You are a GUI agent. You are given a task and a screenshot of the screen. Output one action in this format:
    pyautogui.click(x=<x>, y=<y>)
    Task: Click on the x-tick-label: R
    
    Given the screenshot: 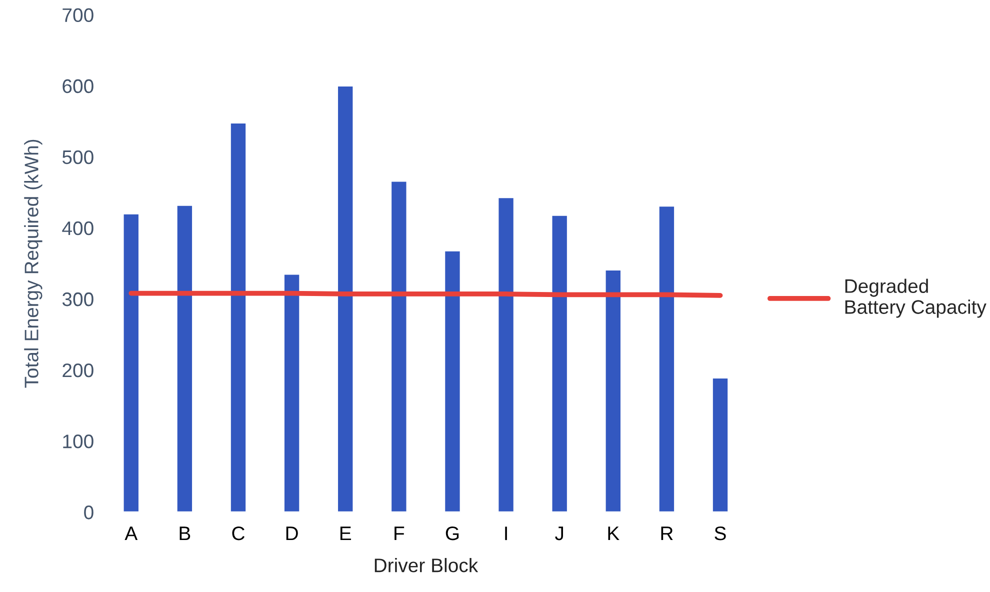 What is the action you would take?
    pyautogui.click(x=667, y=533)
    